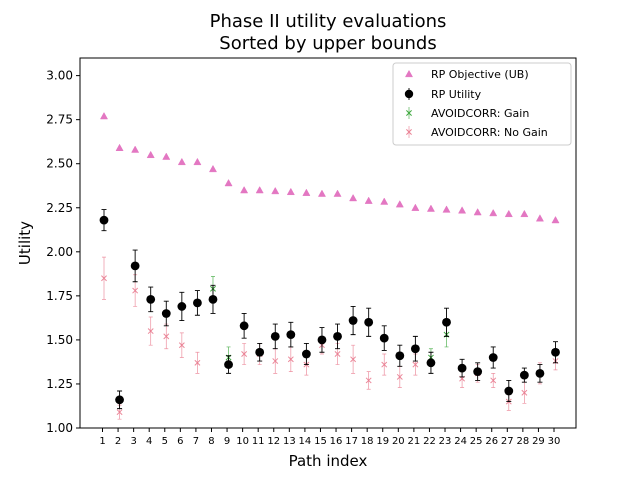 The image size is (640, 480). Describe the element at coordinates (382, 441) in the screenshot. I see `x-tick-label: 19` at that location.